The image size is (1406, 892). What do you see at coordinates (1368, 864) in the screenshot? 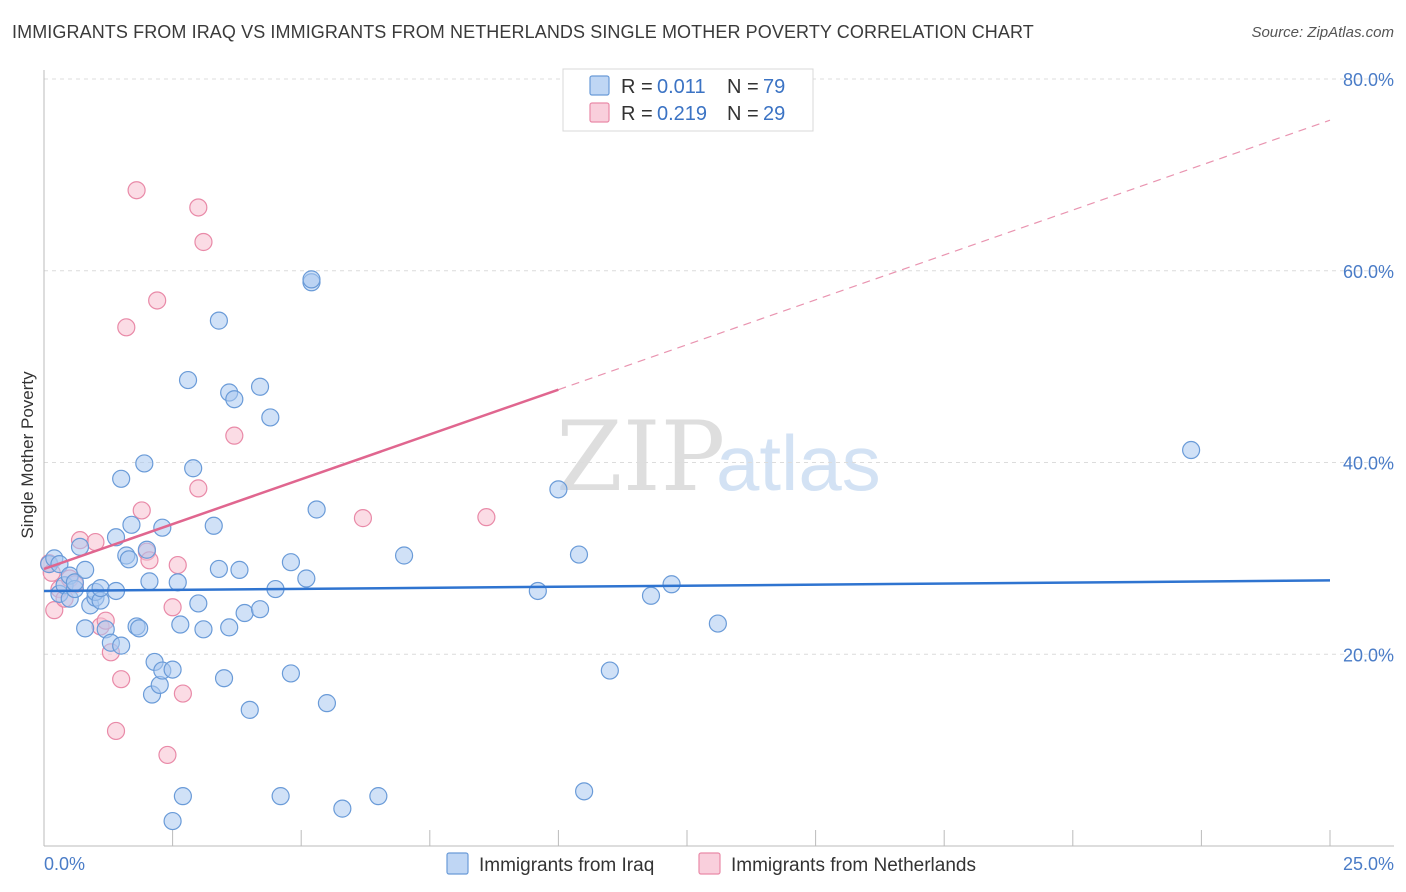
I see `x-tick-label-max: 25.0%` at bounding box center [1368, 864].